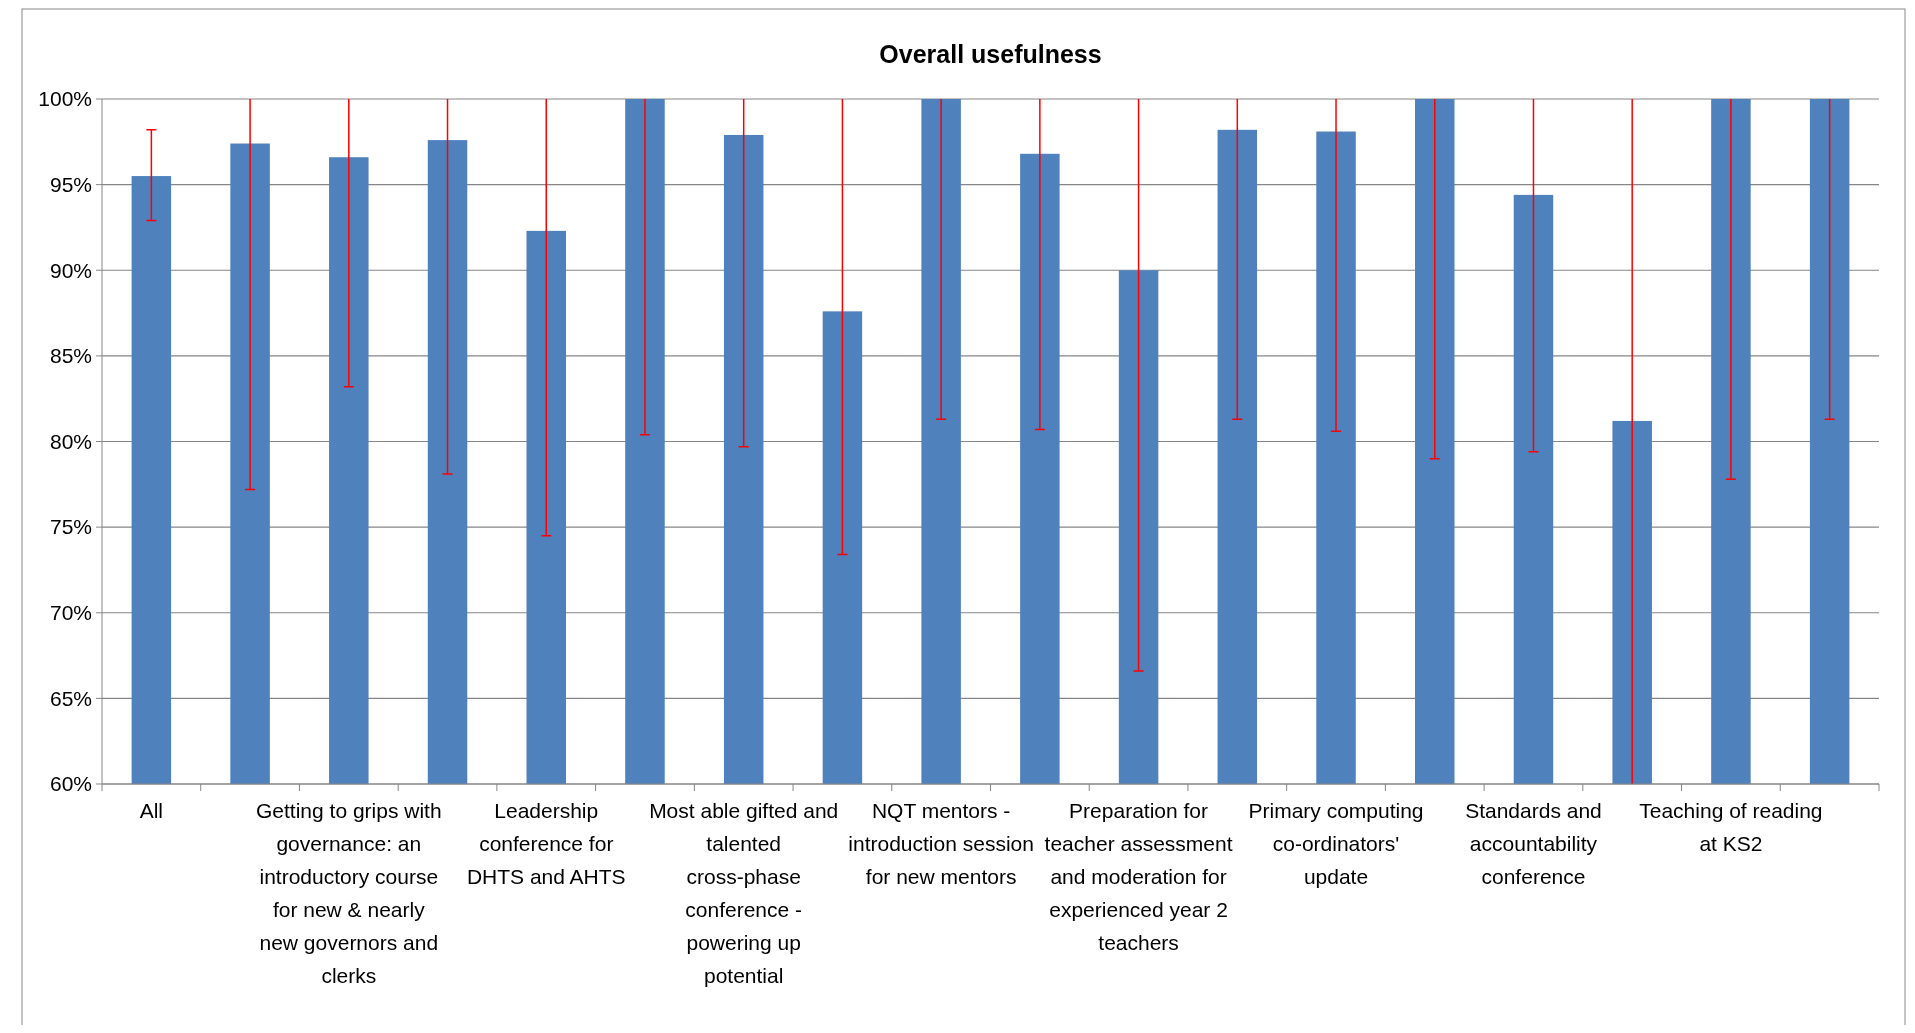 The image size is (1915, 1033). Describe the element at coordinates (546, 843) in the screenshot. I see `x-tick-label: Leadership conference for DHTS and AHTS` at that location.